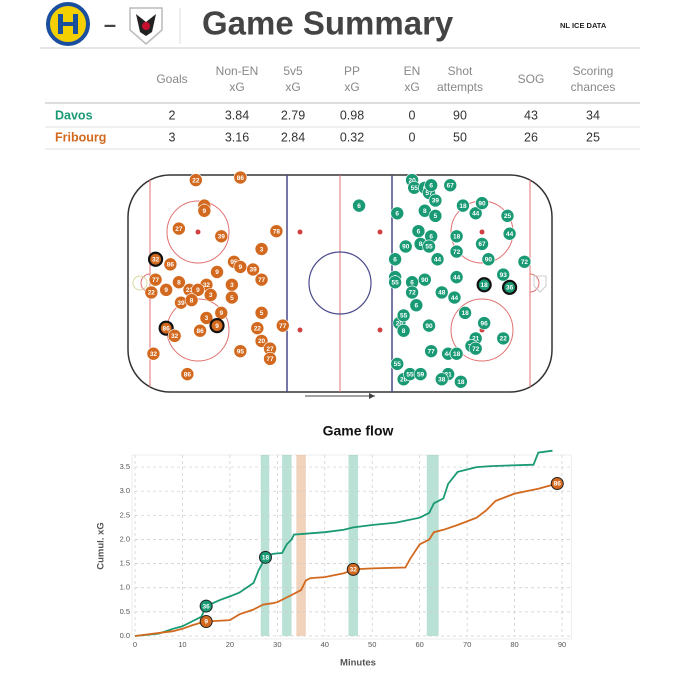 The image size is (680, 685). Describe the element at coordinates (172, 115) in the screenshot. I see `table-cell: 2` at that location.